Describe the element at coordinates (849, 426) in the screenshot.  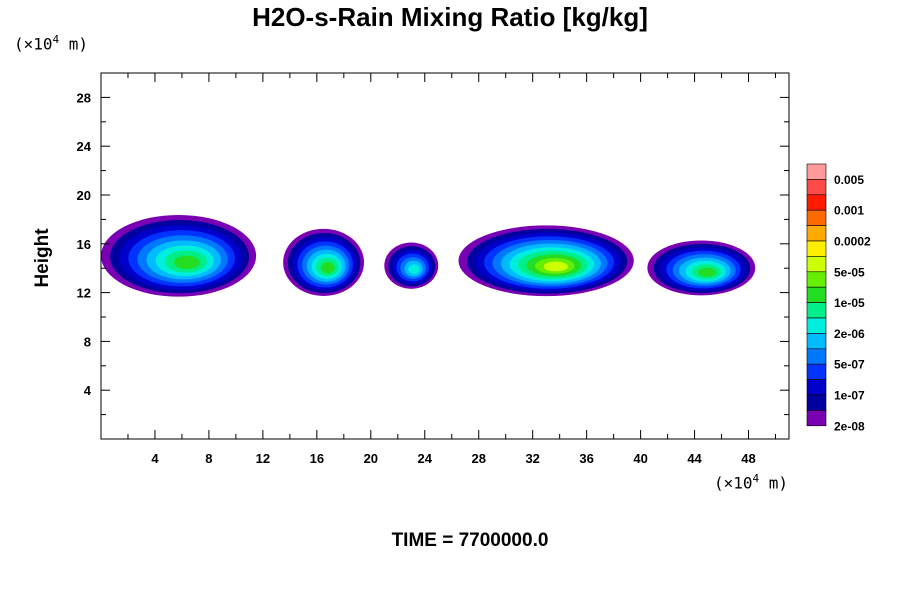
I see `legend-label: 2e-08` at that location.